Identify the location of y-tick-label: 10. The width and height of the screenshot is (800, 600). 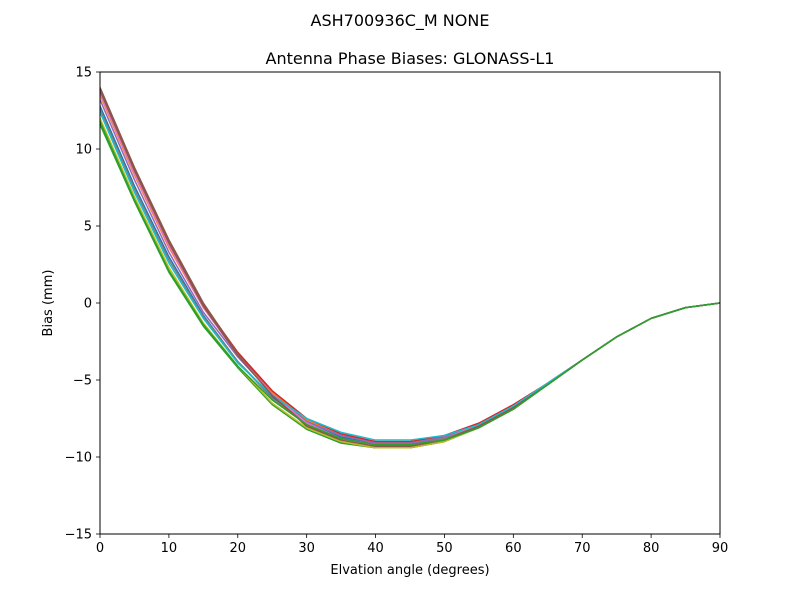
(83, 150).